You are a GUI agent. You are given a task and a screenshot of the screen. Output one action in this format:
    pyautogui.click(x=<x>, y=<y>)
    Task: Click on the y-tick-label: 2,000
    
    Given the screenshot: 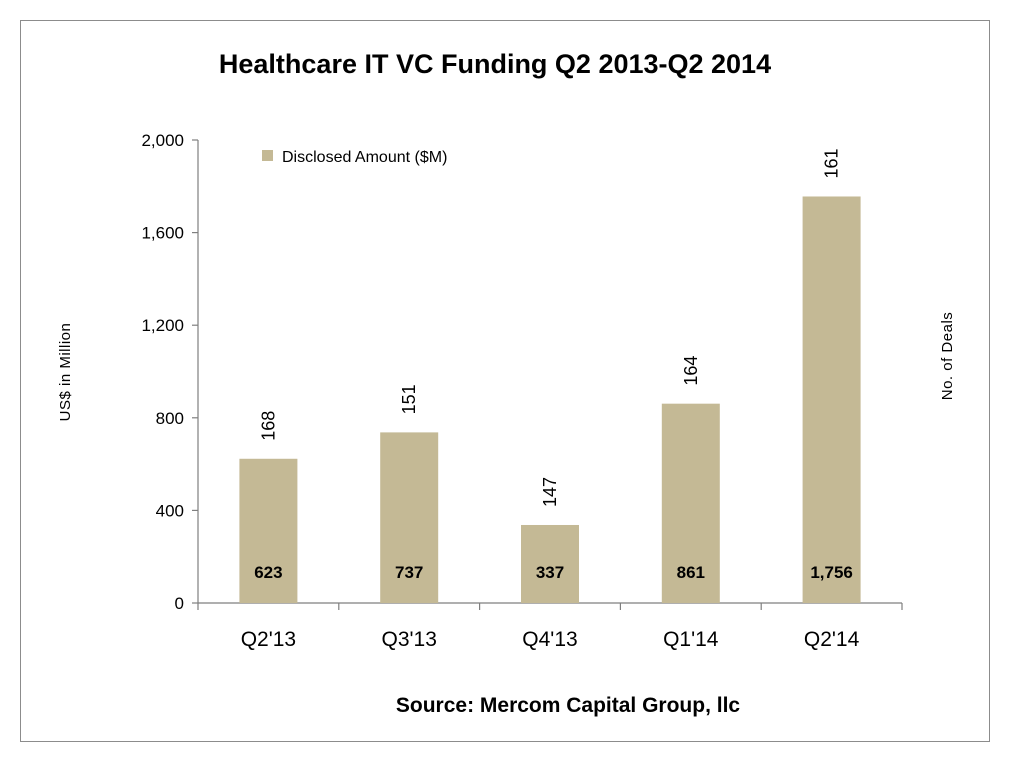 What is the action you would take?
    pyautogui.click(x=162, y=140)
    